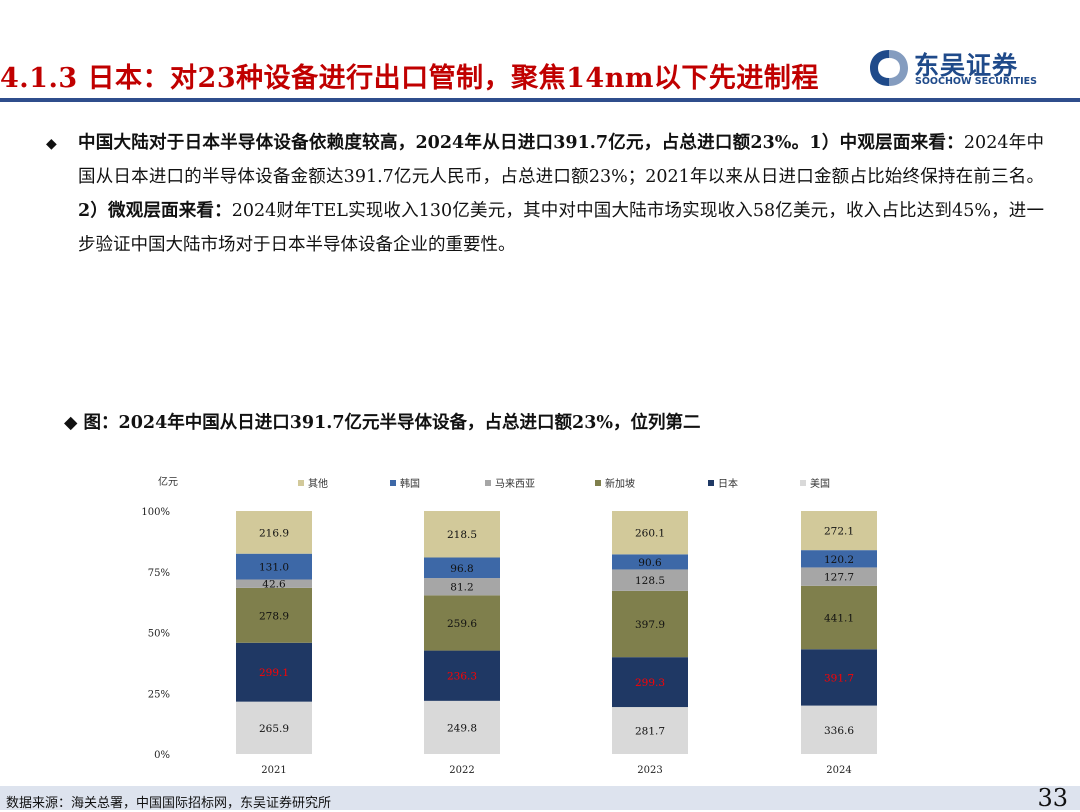  What do you see at coordinates (410, 483) in the screenshot?
I see `legend-label-1: 韩国` at bounding box center [410, 483].